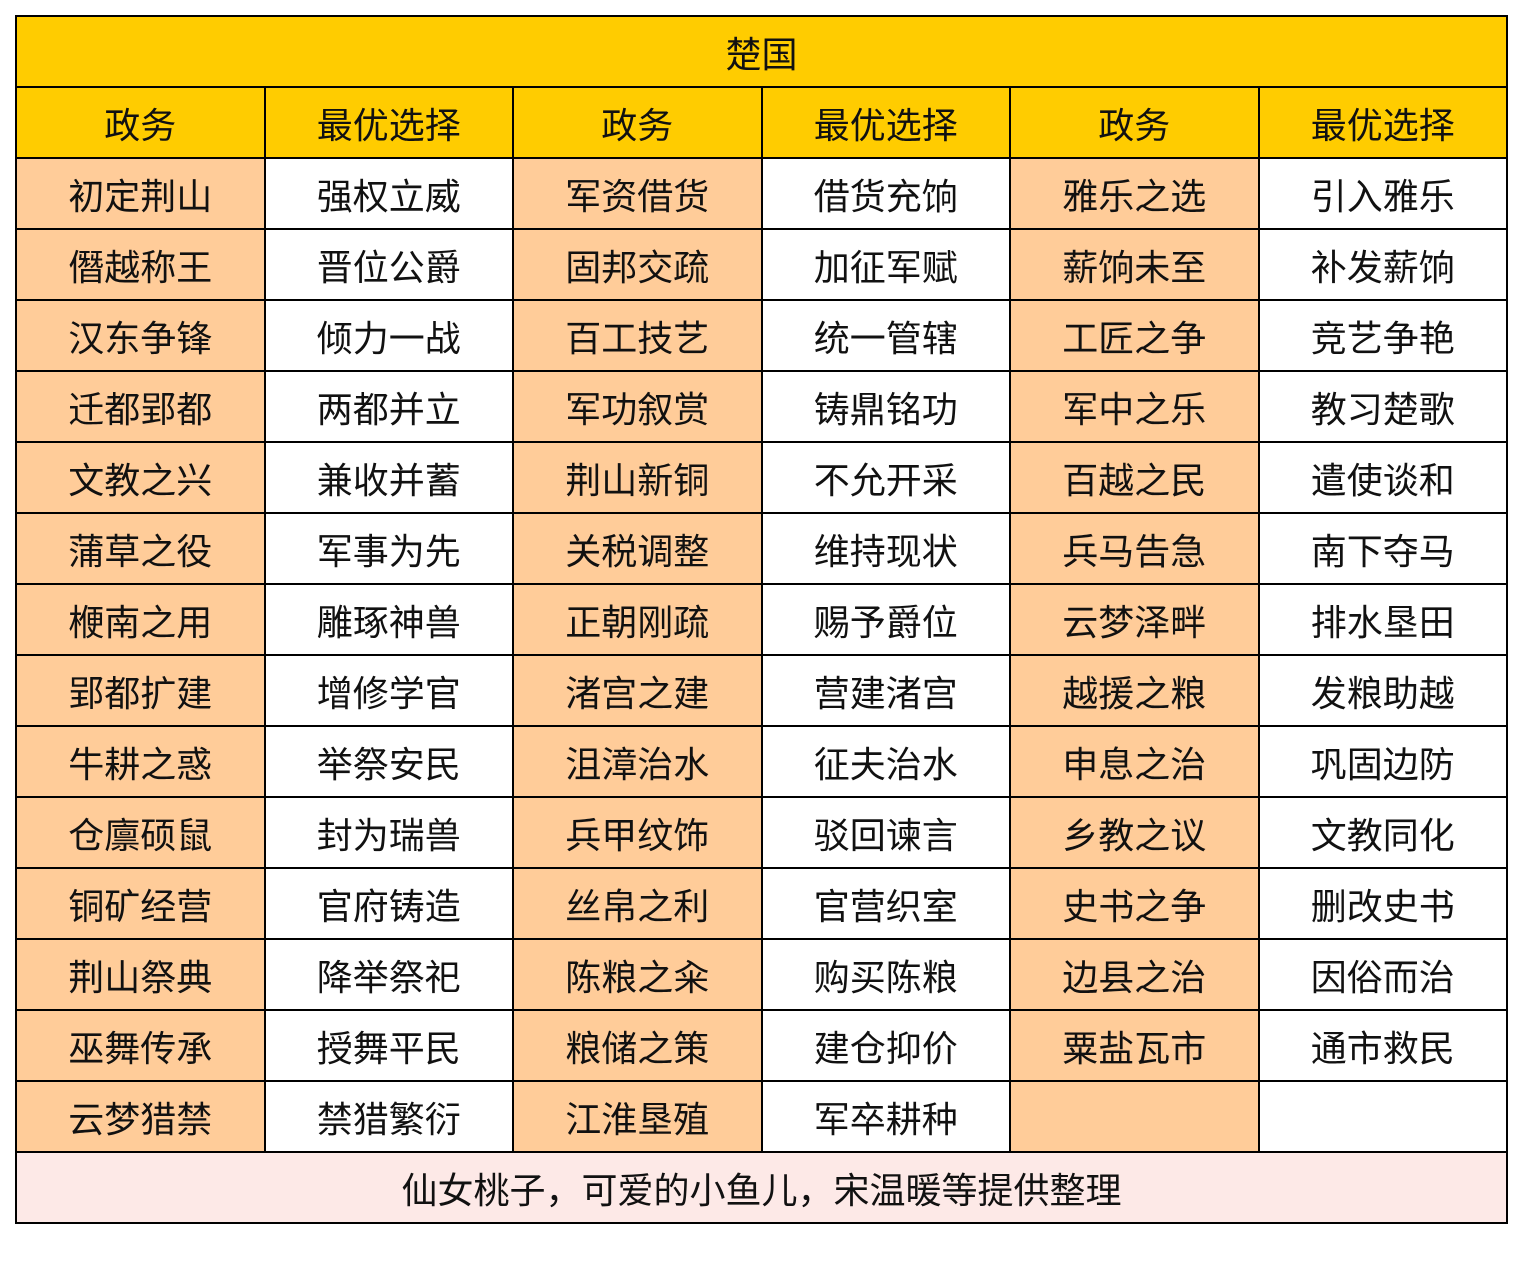  I want to click on header-row: 政务 最优选择 政务 最优选择 政务 最优选择, so click(761, 122).